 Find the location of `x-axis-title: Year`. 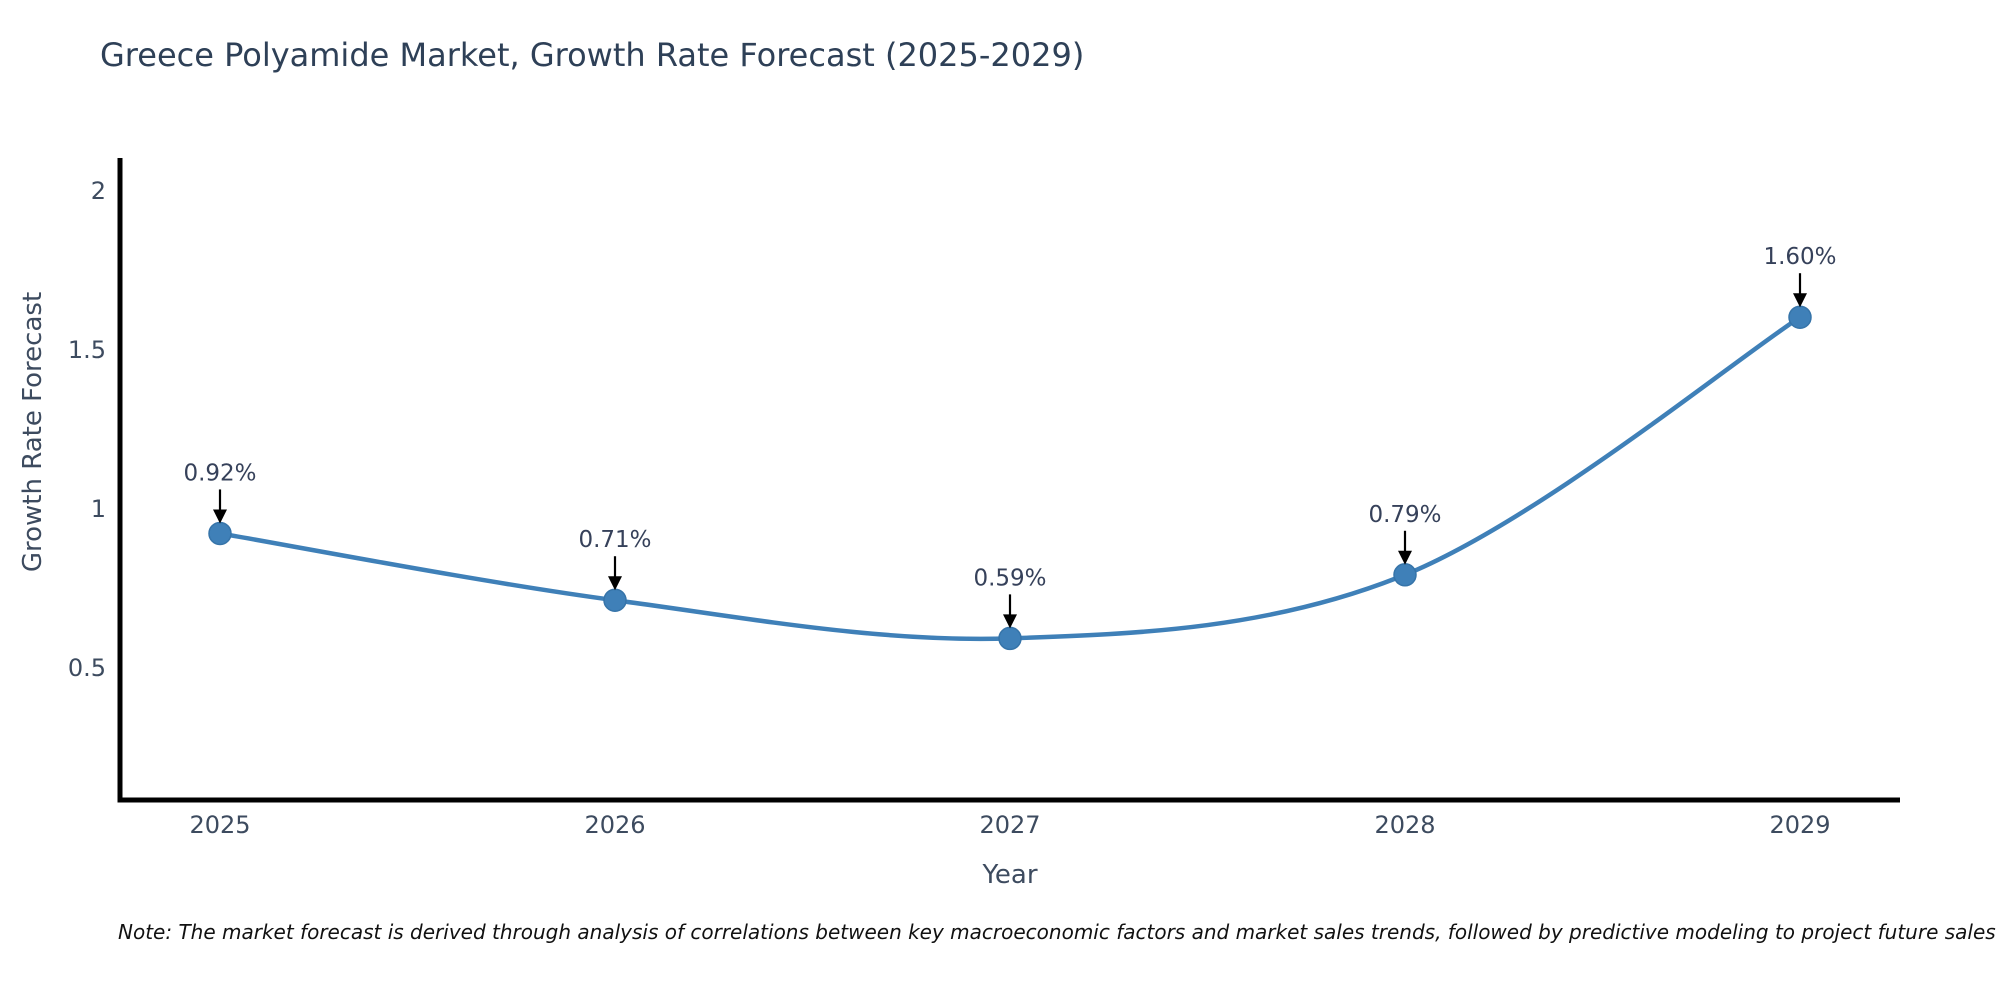

x-axis-title: Year is located at coordinates (1010, 875).